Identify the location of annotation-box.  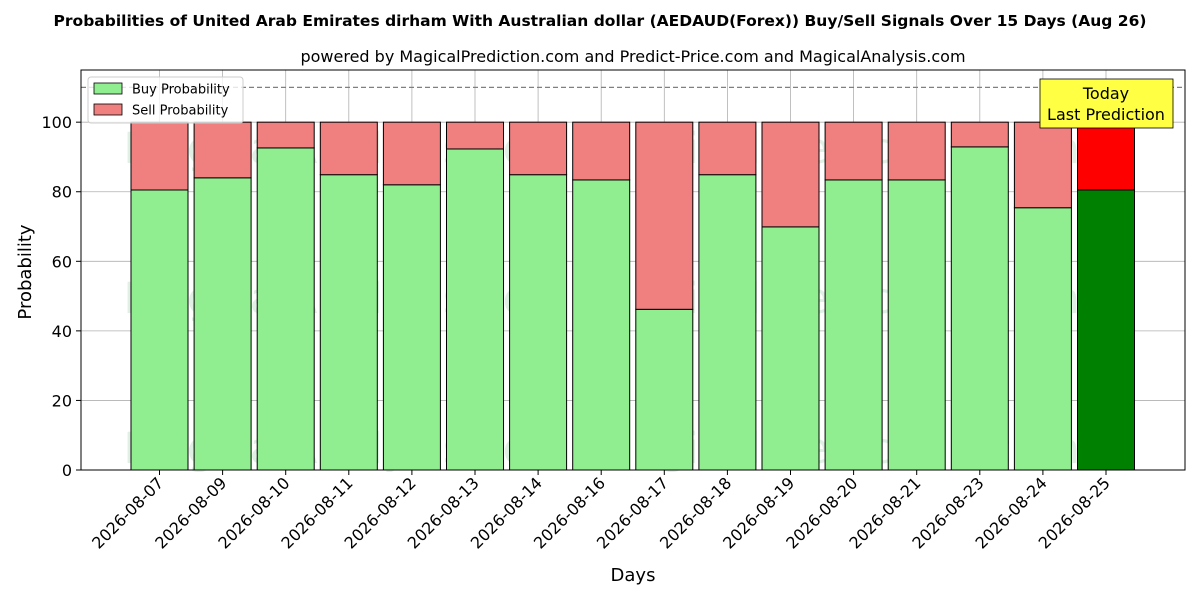
(1106, 103).